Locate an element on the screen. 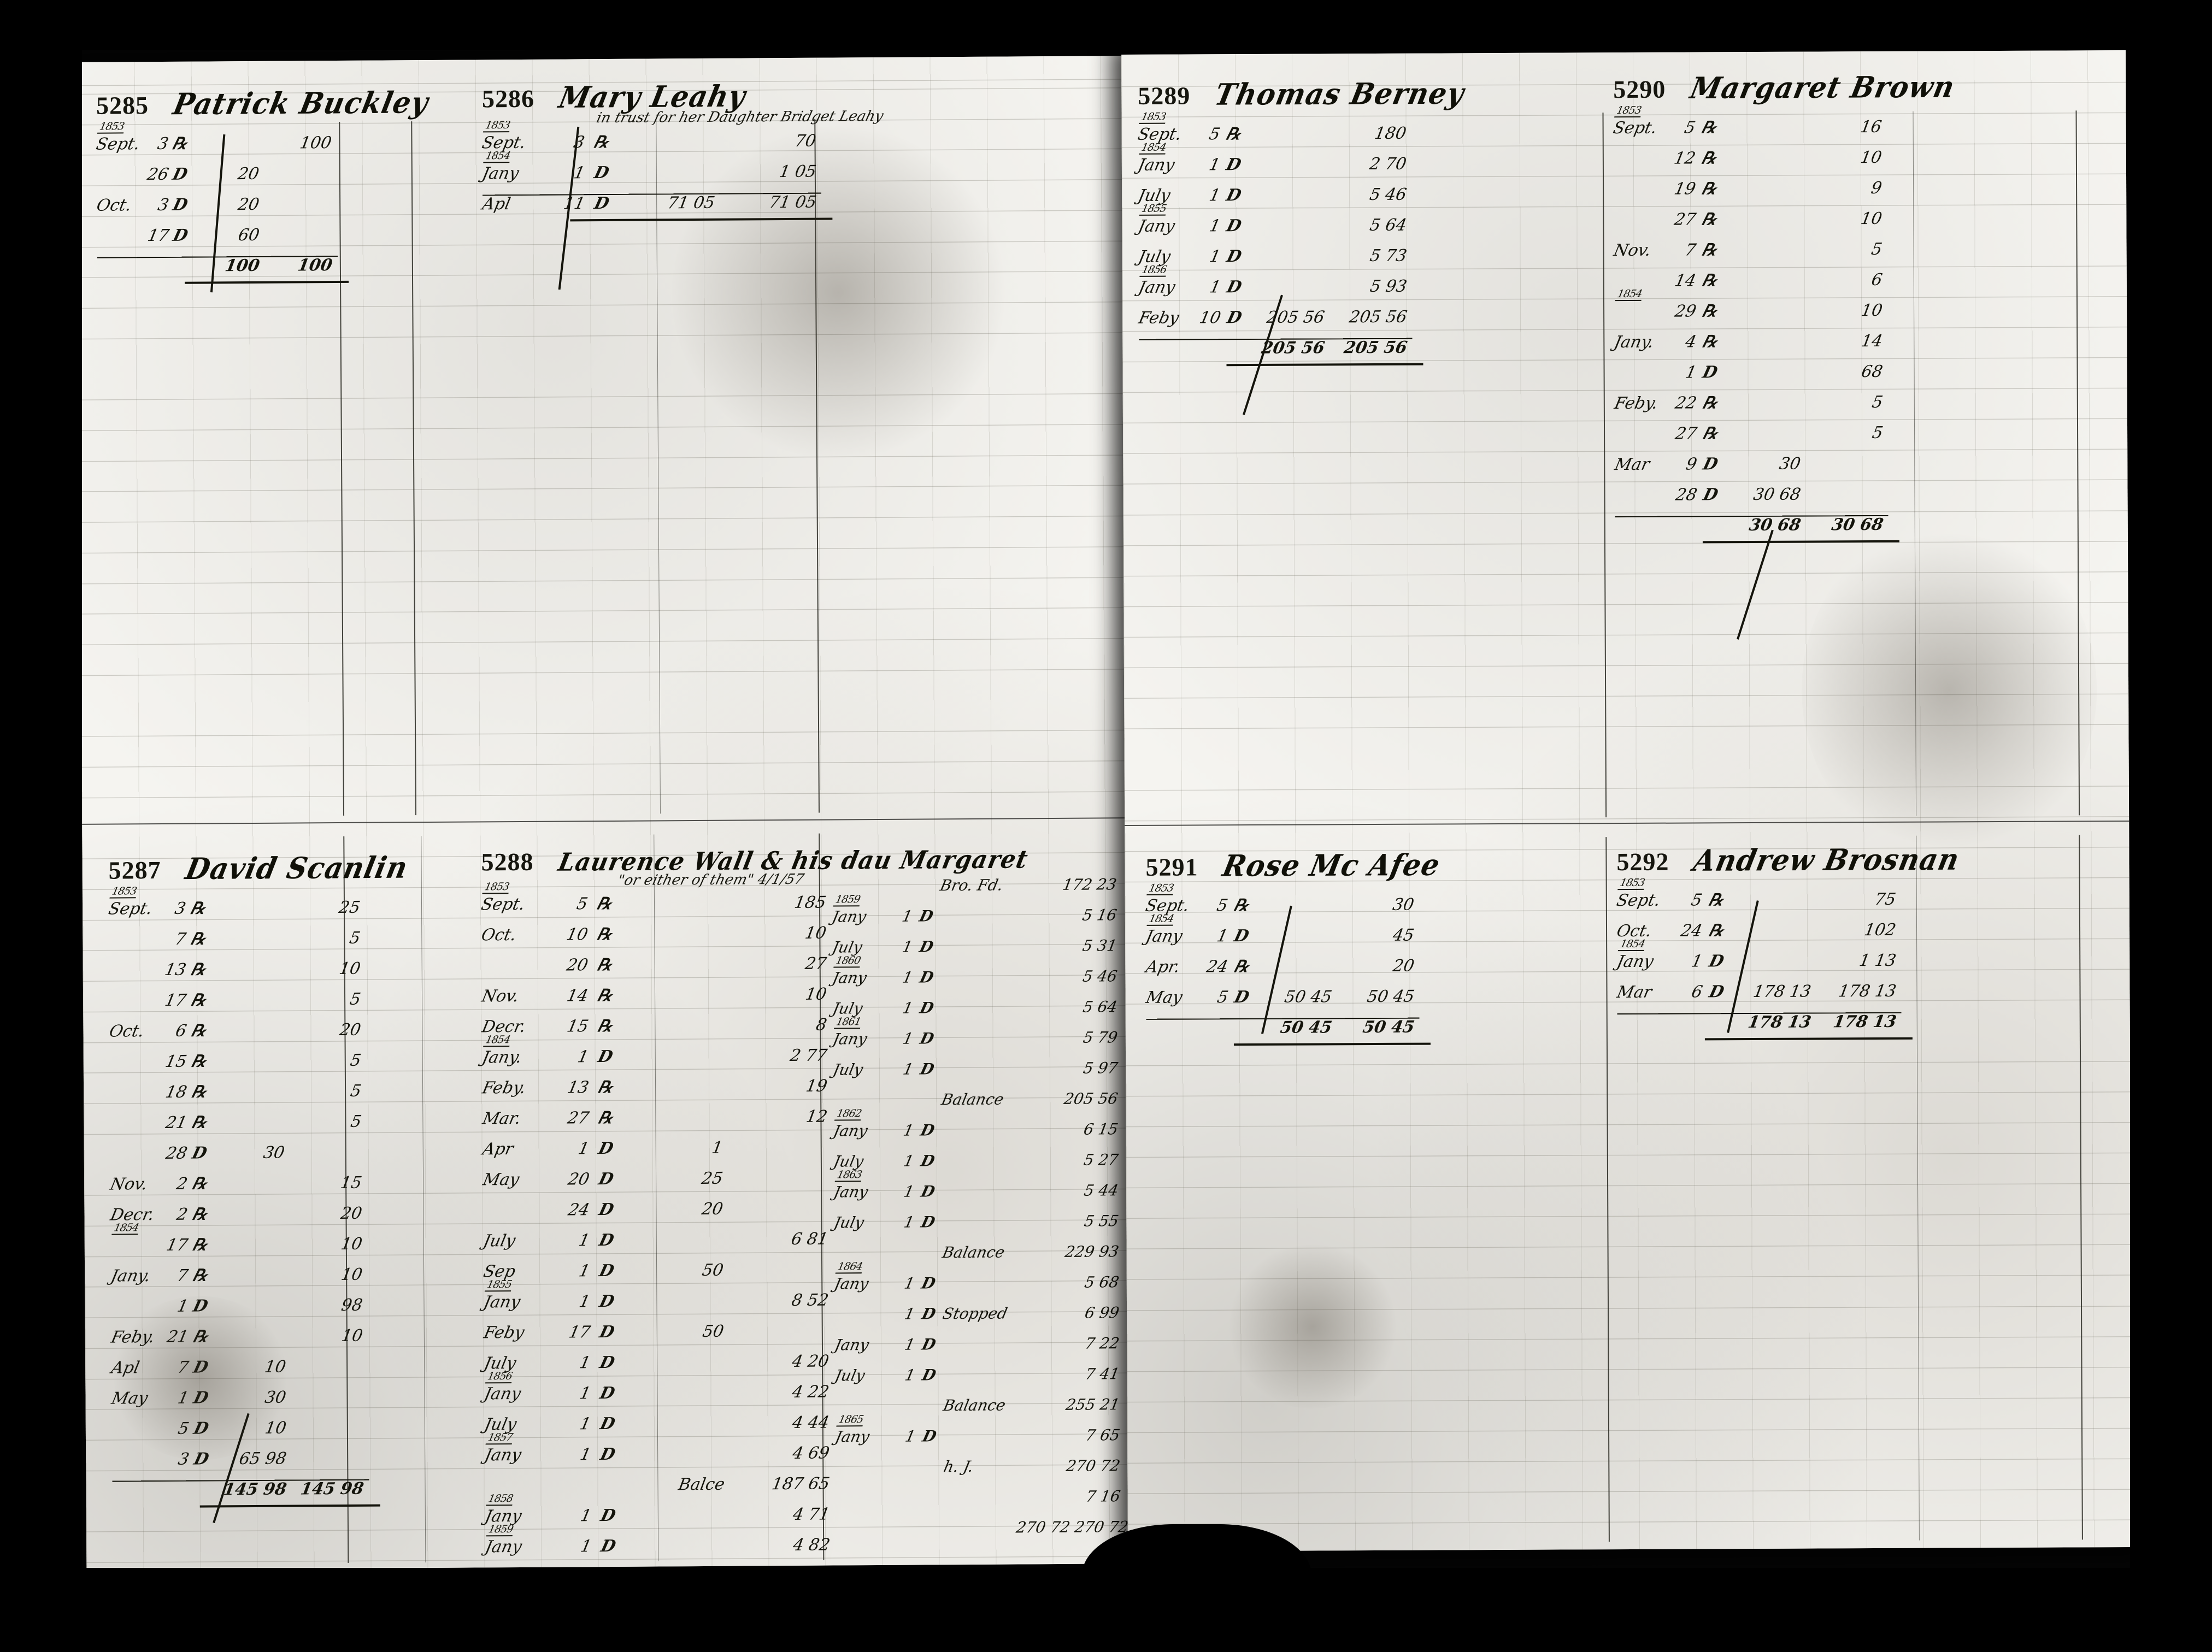 Image resolution: width=2212 pixels, height=1652 pixels. entry-month: Apl is located at coordinates (496, 204).